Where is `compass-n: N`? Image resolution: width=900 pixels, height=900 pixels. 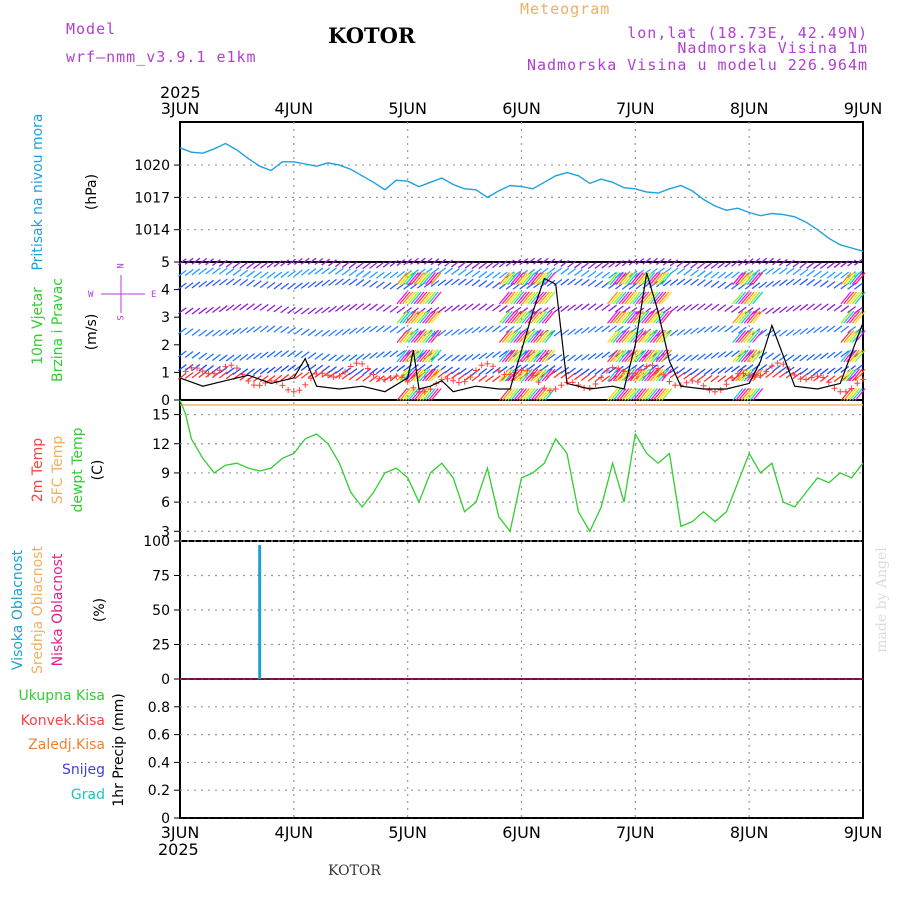 compass-n: N is located at coordinates (119, 265).